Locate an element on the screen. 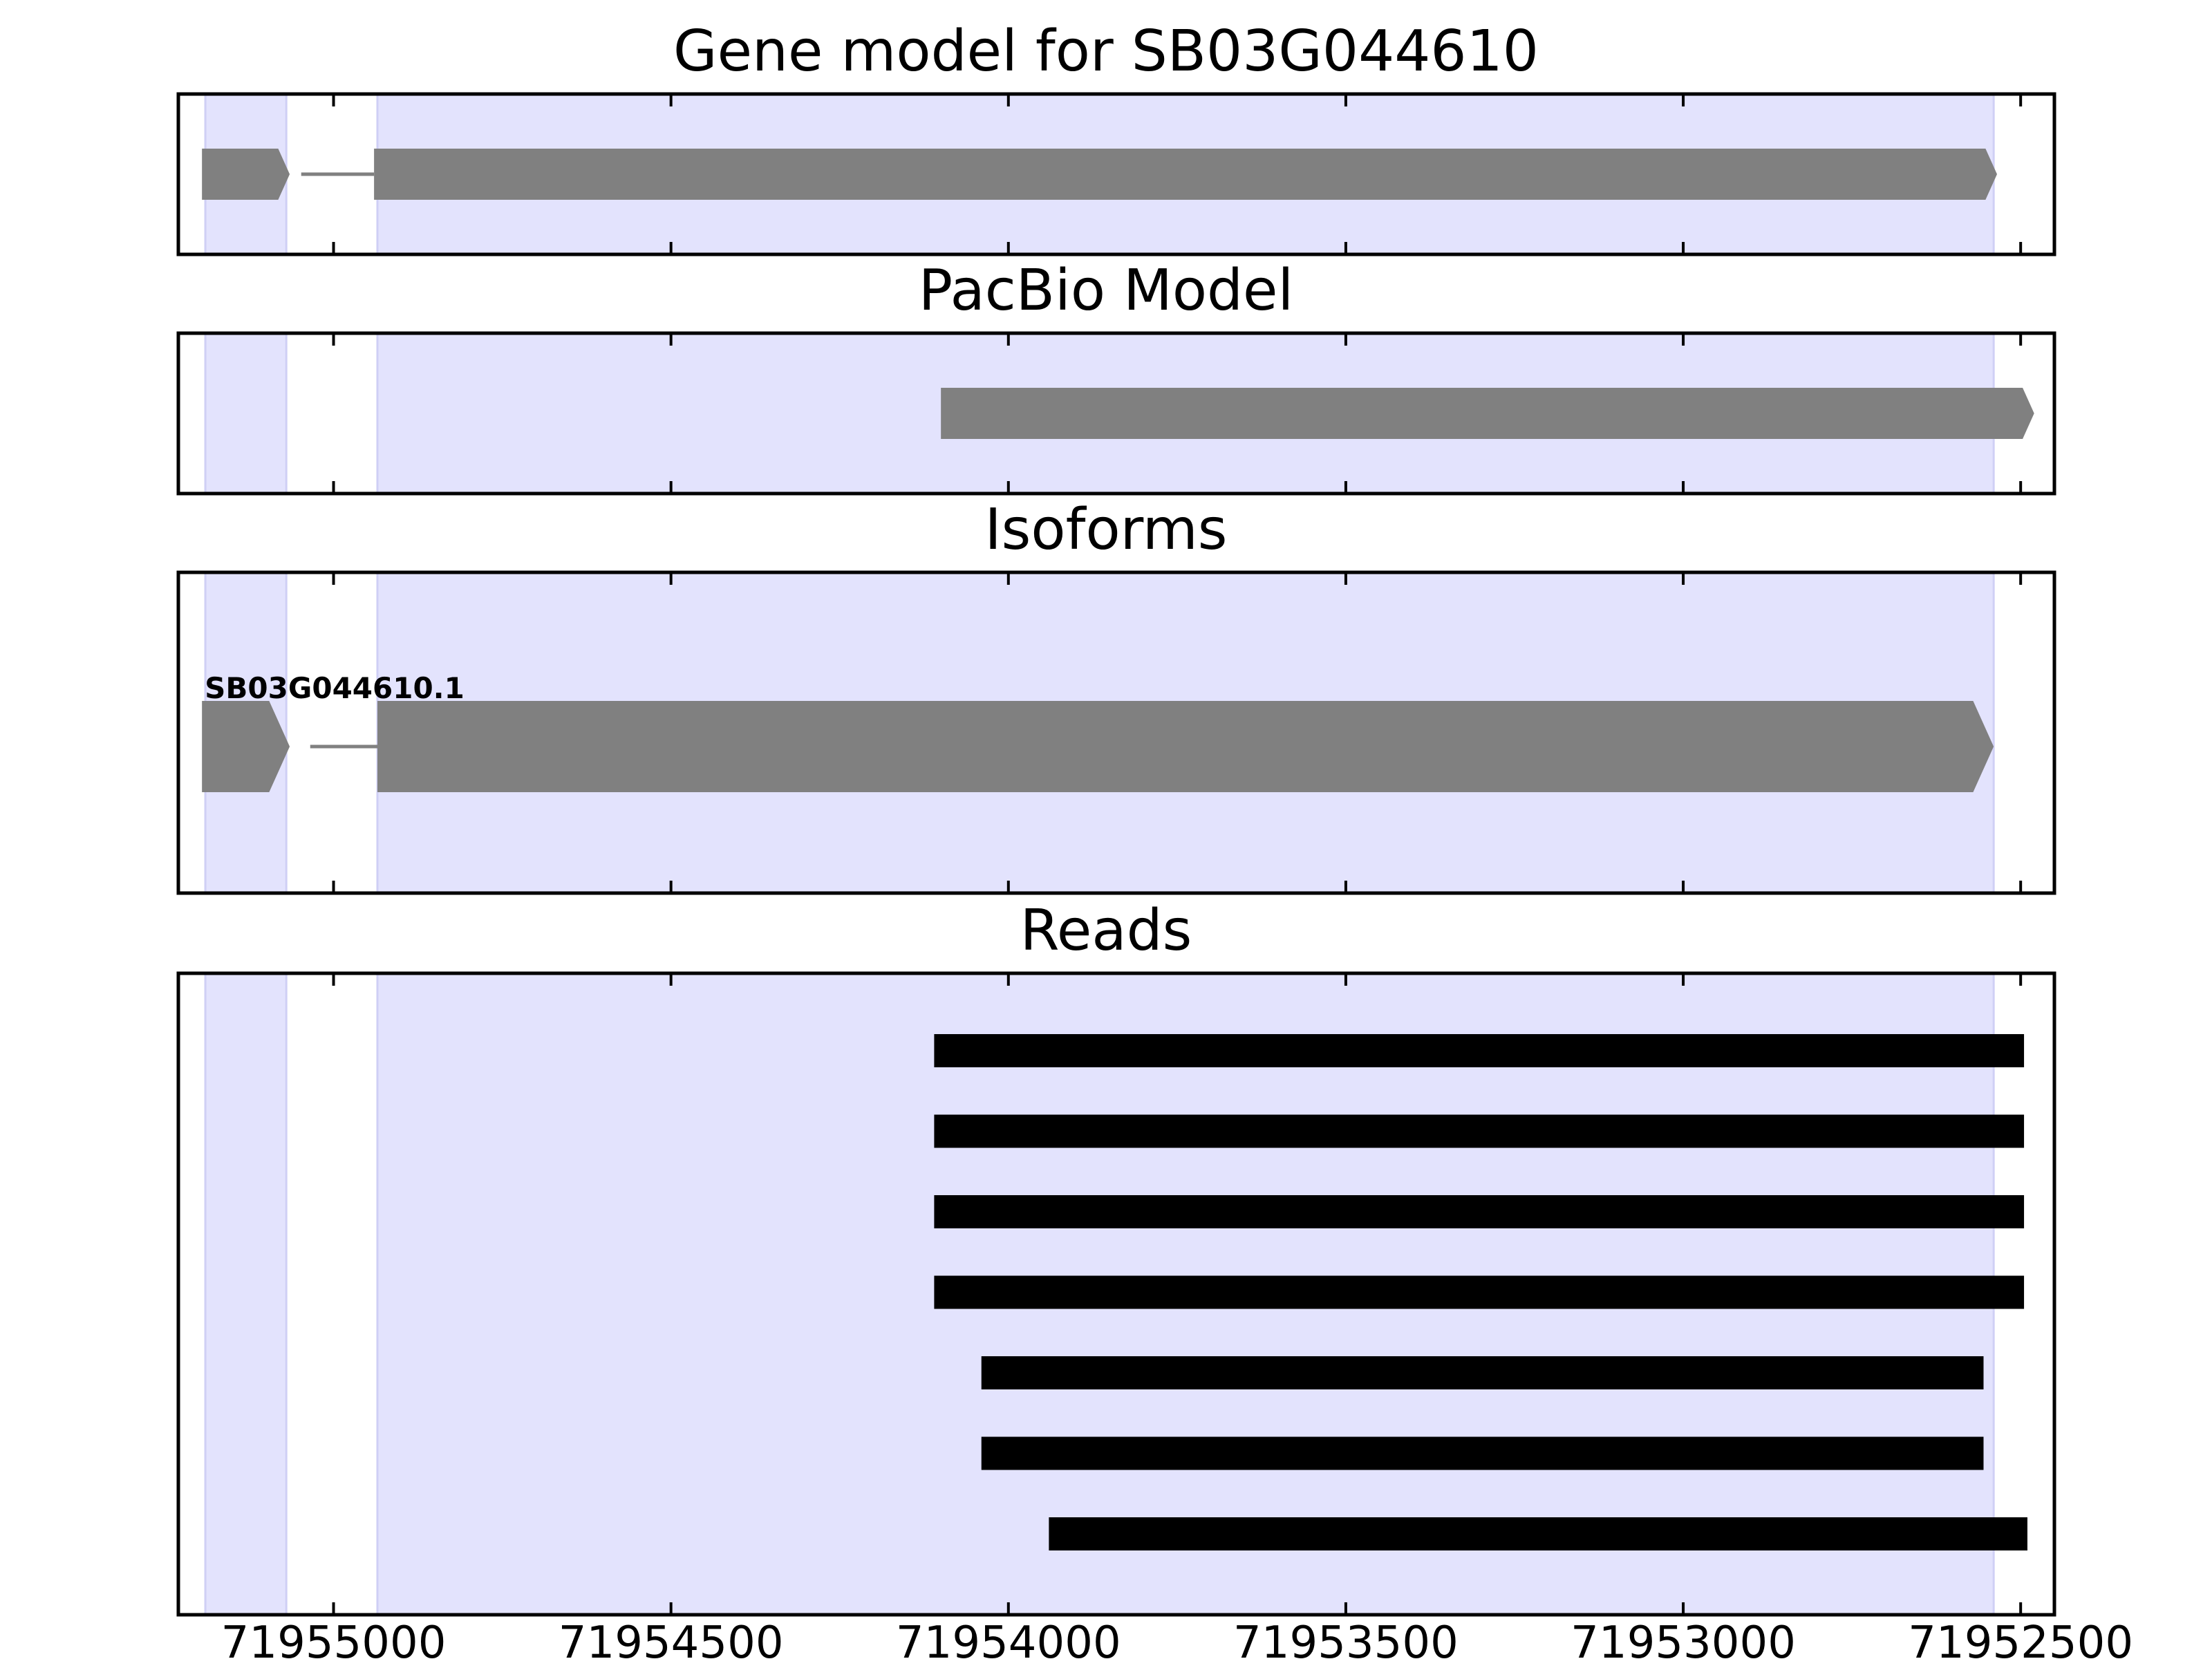 The width and height of the screenshot is (2212, 1659). x-tick-label-0: 71955000 is located at coordinates (334, 1638).